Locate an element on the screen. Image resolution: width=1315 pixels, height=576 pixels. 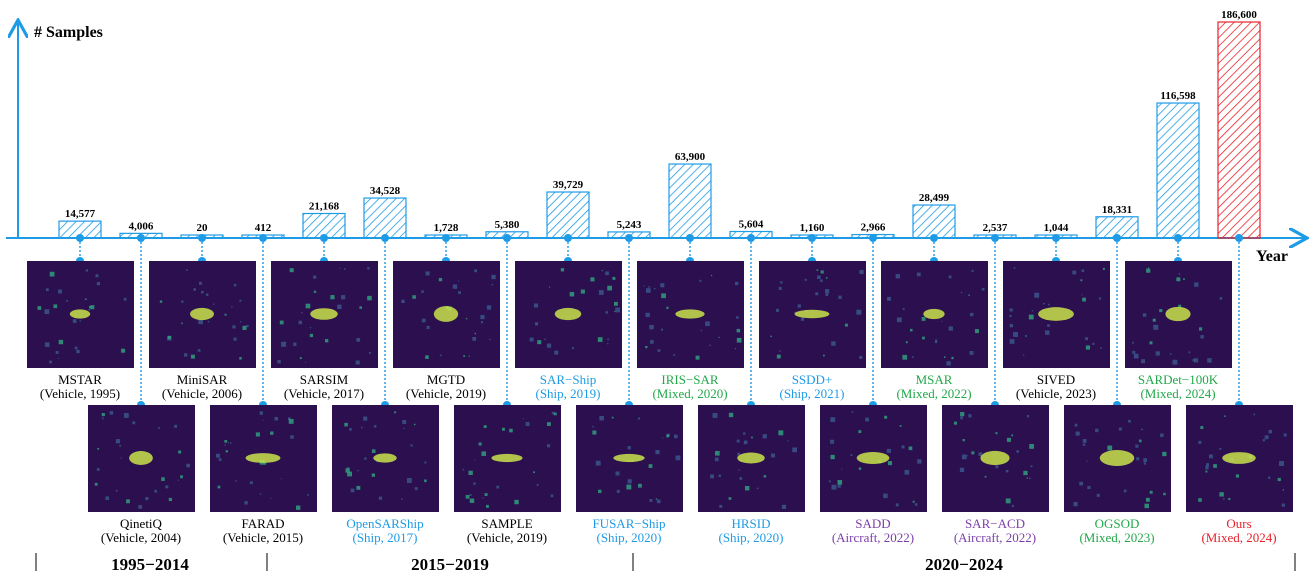
dataset-detail: (Ship, 2020) is located at coordinates (751, 537).